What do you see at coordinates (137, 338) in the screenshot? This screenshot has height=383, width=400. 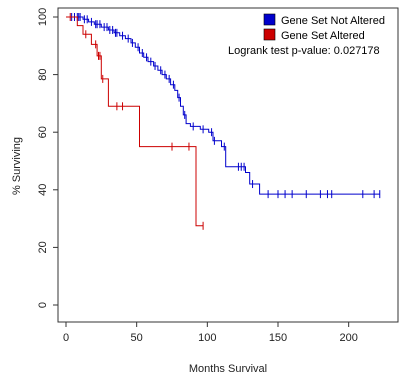 I see `x-tick-label: 50` at bounding box center [137, 338].